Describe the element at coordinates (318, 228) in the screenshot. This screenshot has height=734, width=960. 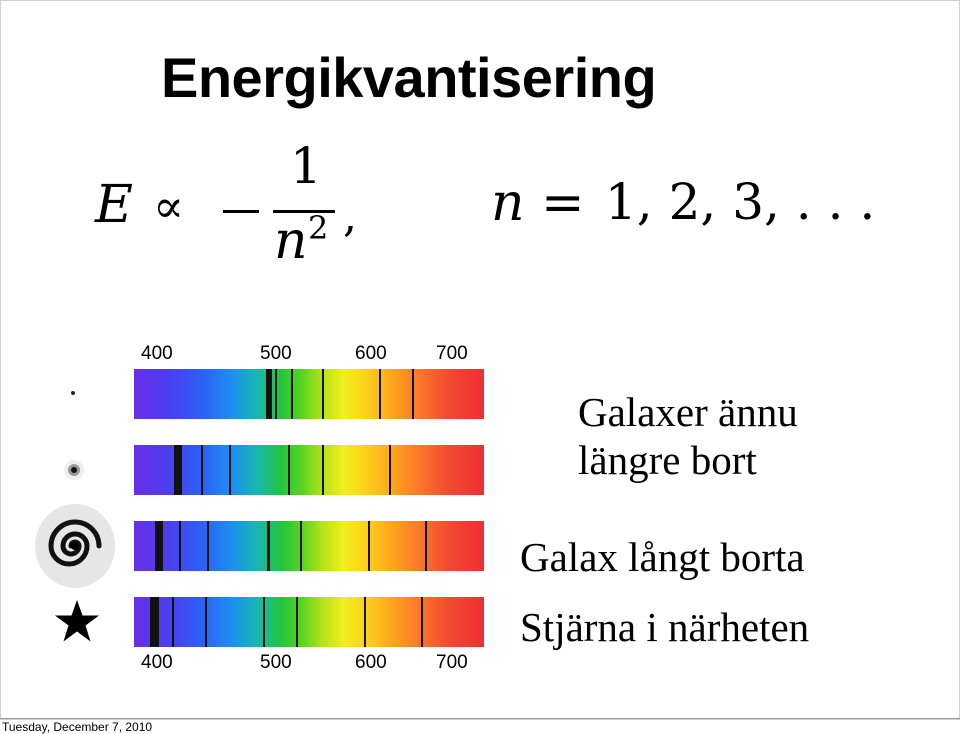
I see `formula-denominator-exponent: 2` at that location.